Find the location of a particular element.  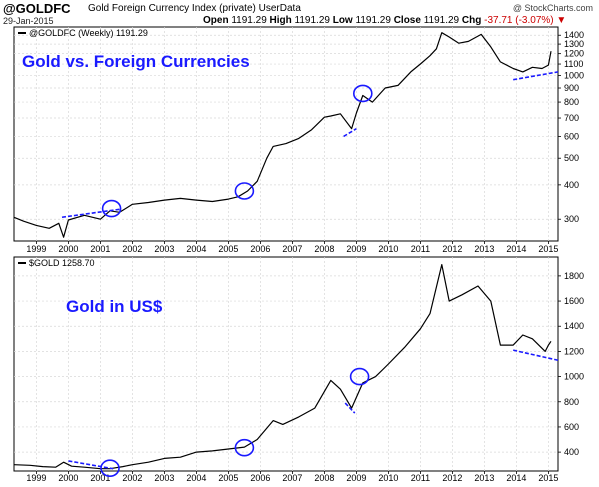

y-tick-label: 1800 is located at coordinates (574, 276).